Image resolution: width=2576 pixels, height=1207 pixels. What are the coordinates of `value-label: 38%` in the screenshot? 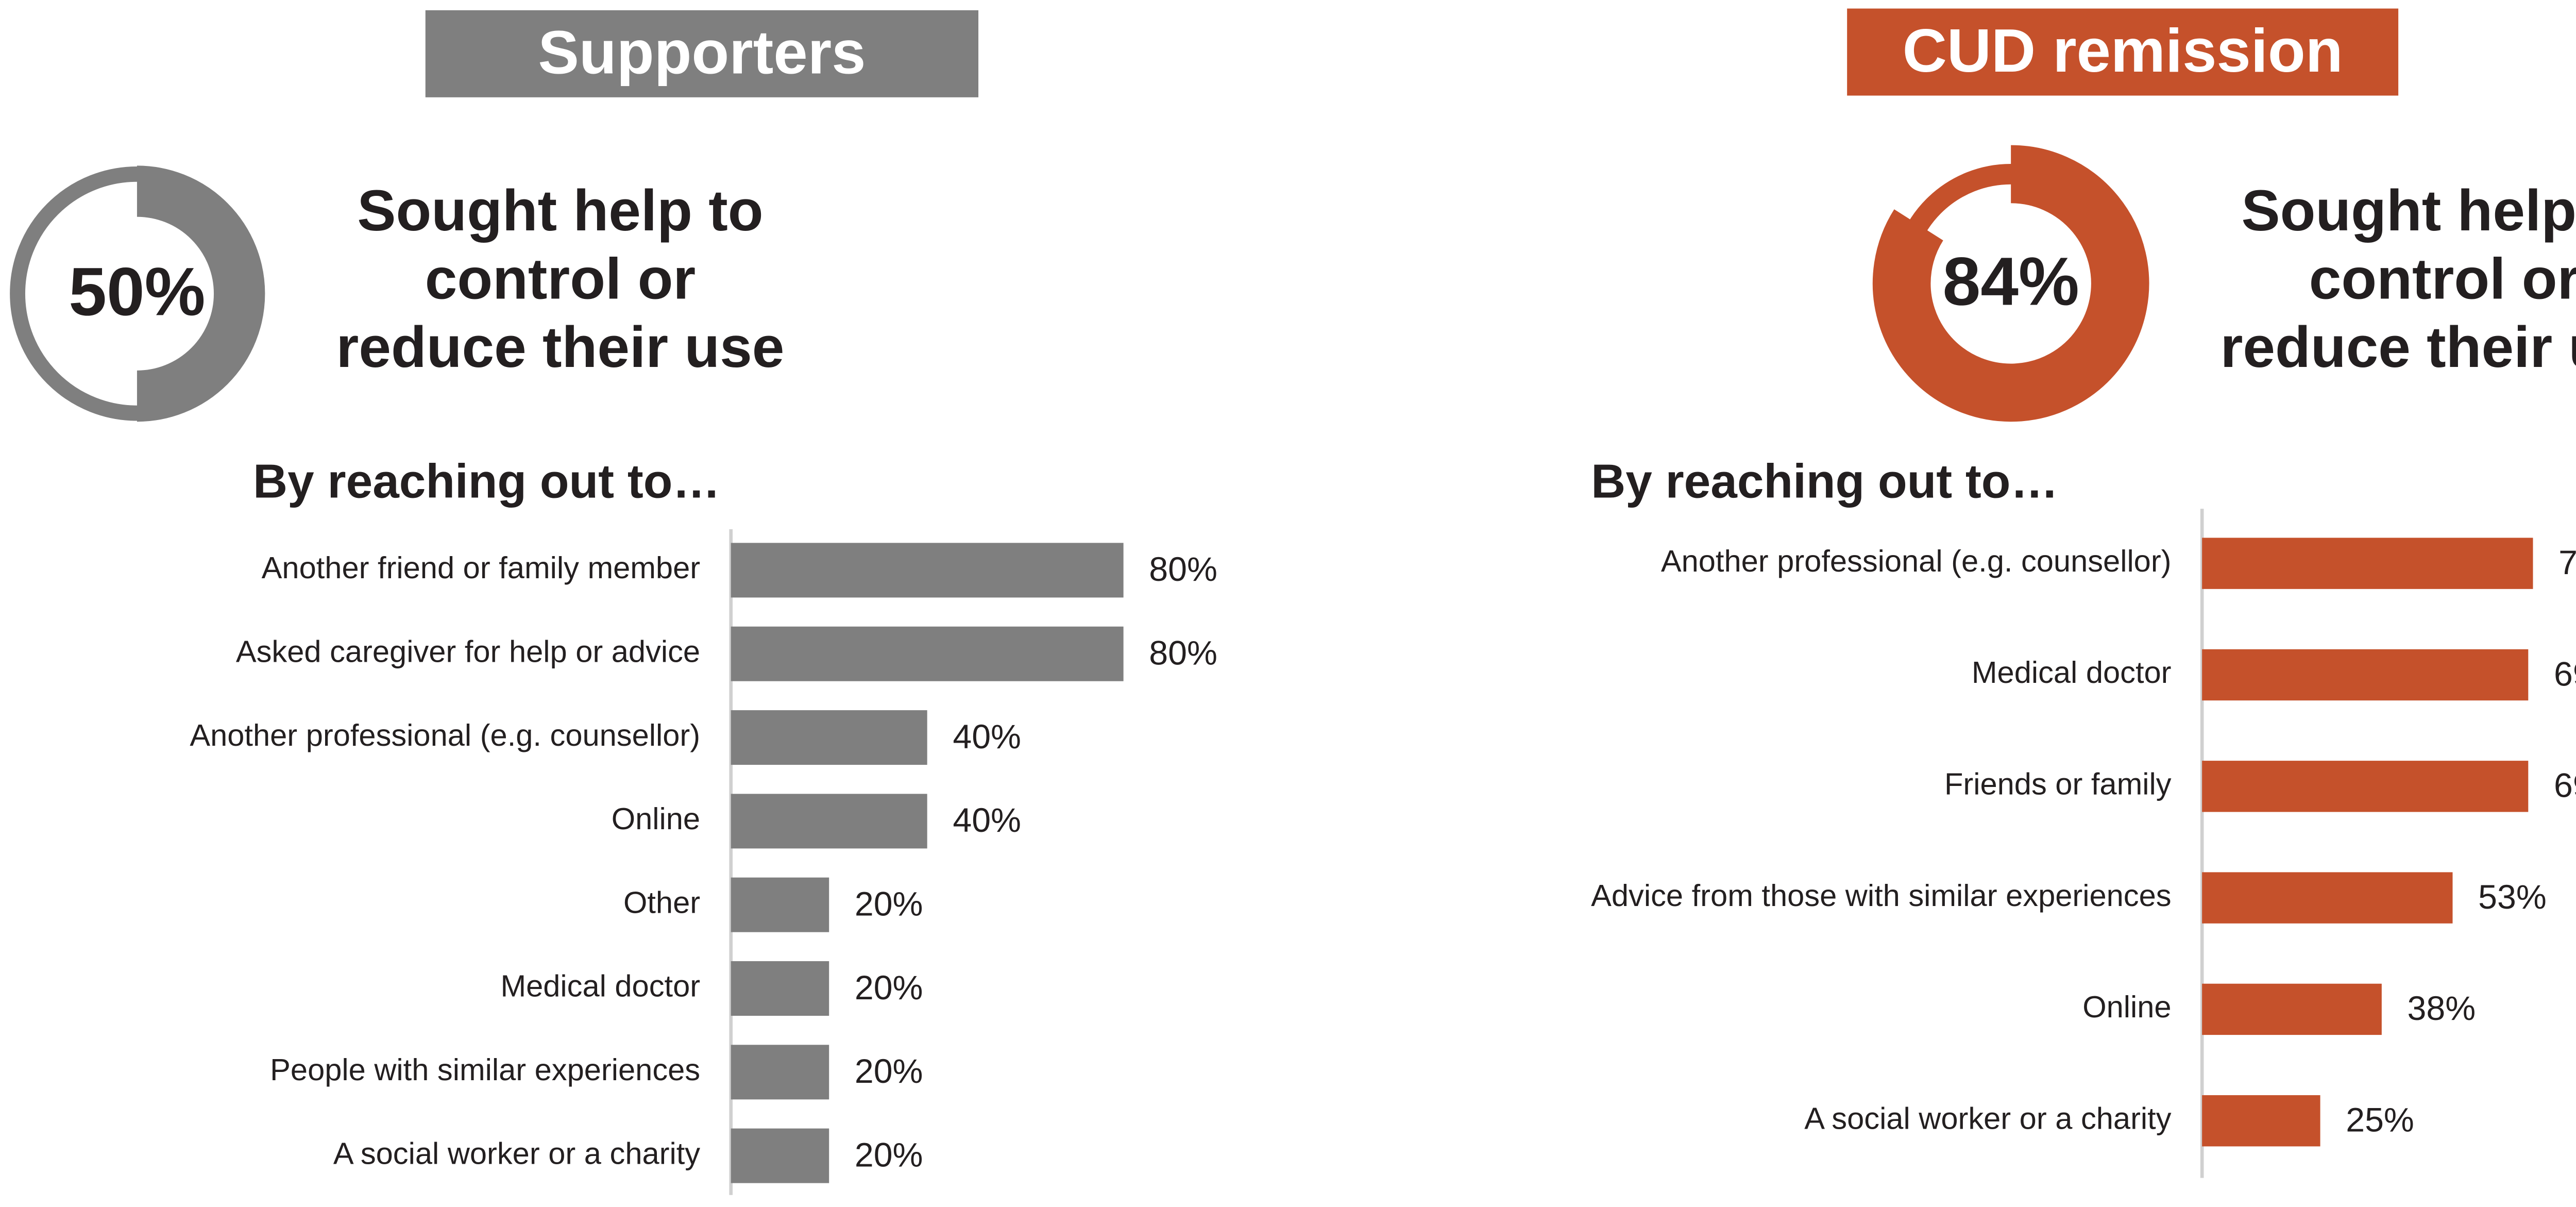 It's located at (2442, 1009).